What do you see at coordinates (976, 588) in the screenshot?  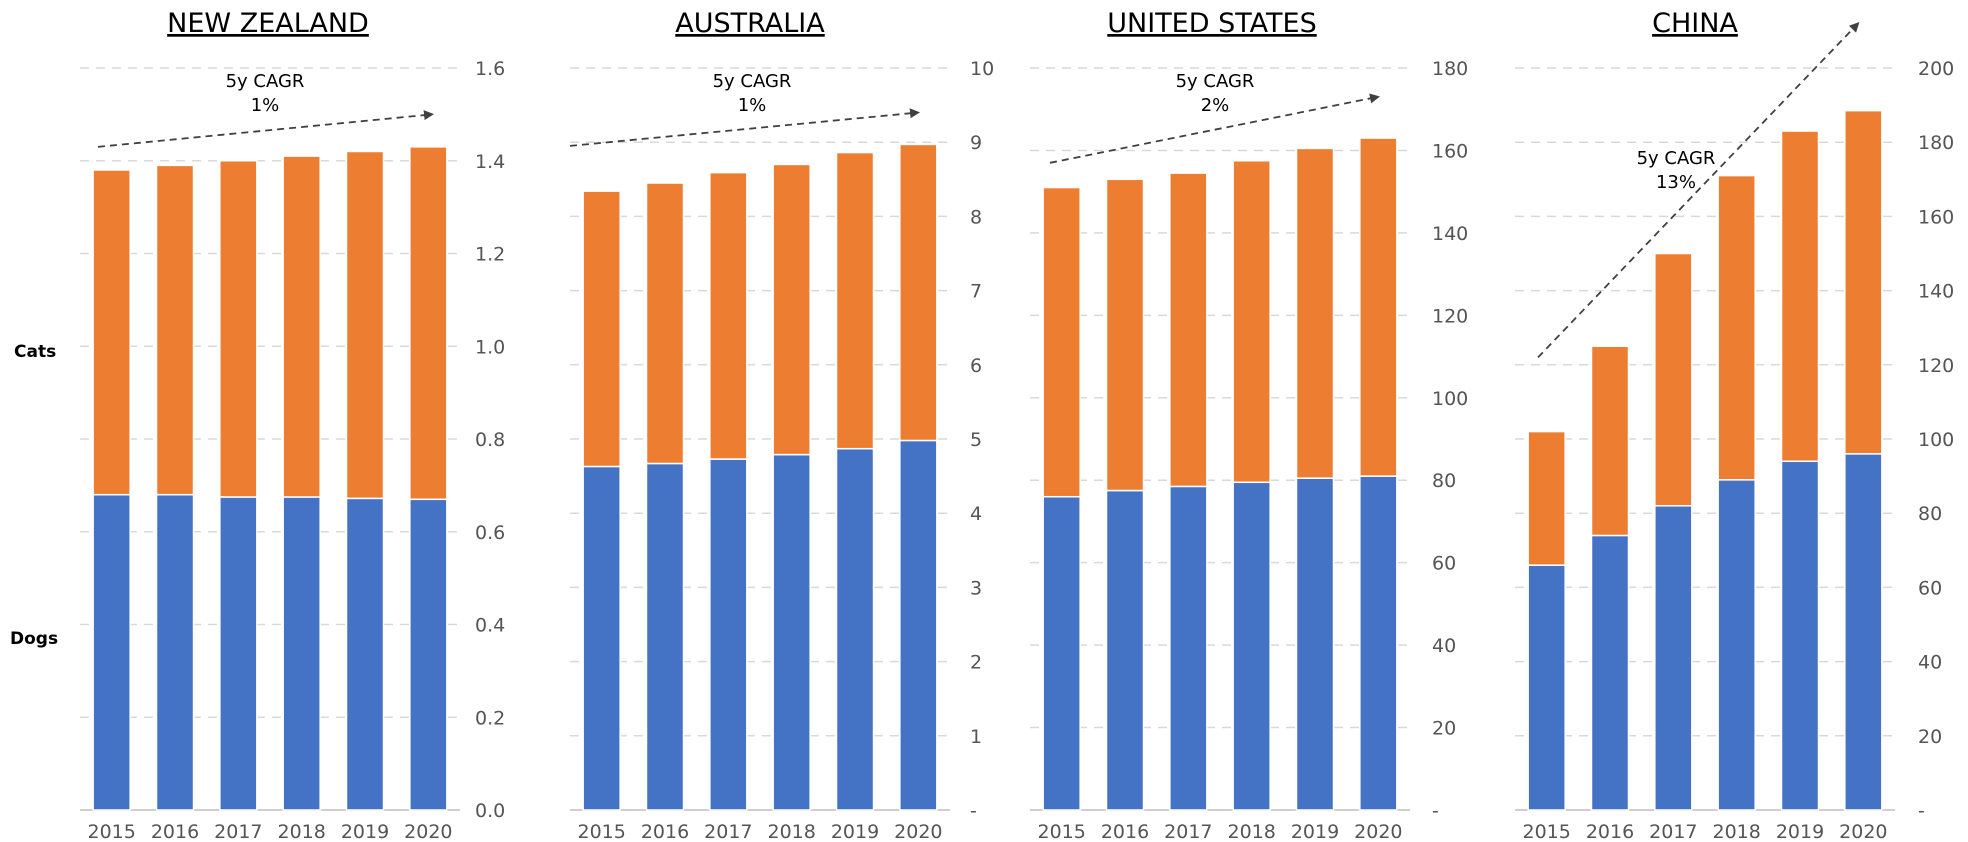 I see `y-tick-label: 3` at bounding box center [976, 588].